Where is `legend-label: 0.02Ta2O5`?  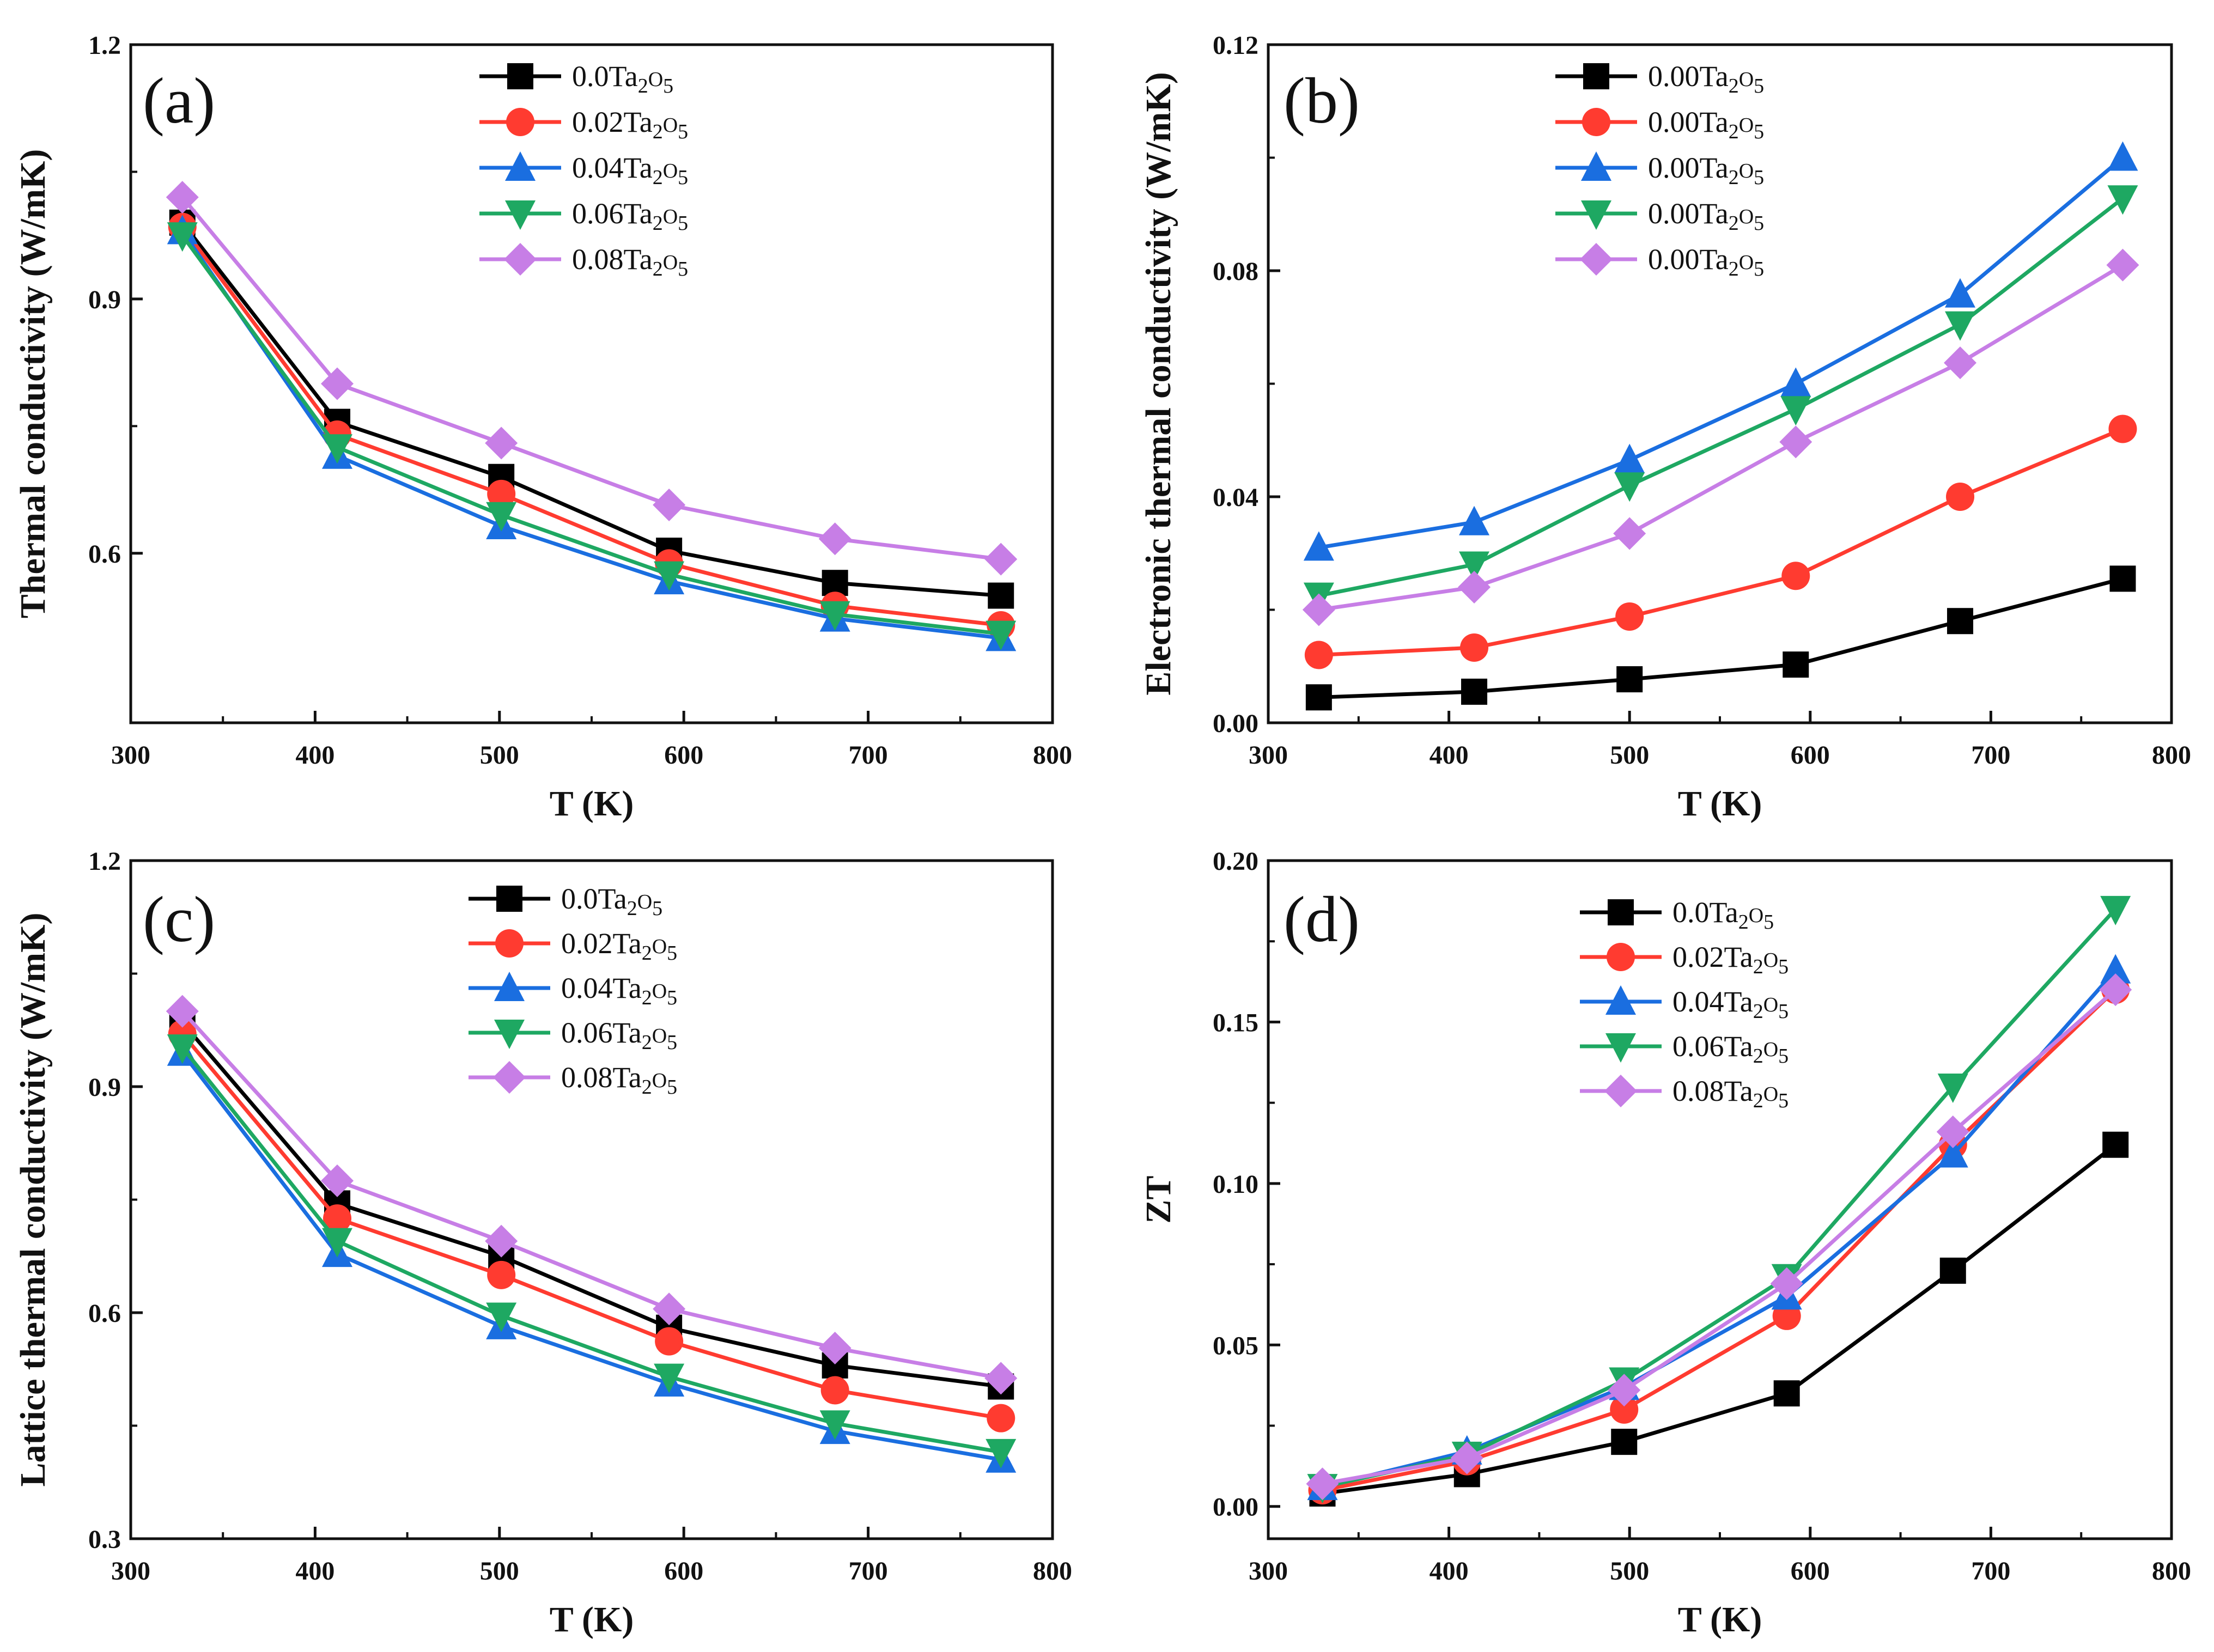
legend-label: 0.02Ta2O5 is located at coordinates (619, 946).